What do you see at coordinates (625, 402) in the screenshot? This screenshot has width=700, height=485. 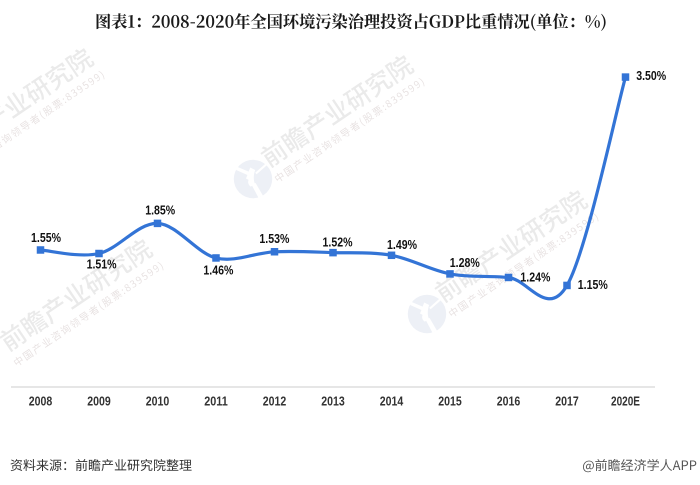 I see `svg-text: 2020E` at bounding box center [625, 402].